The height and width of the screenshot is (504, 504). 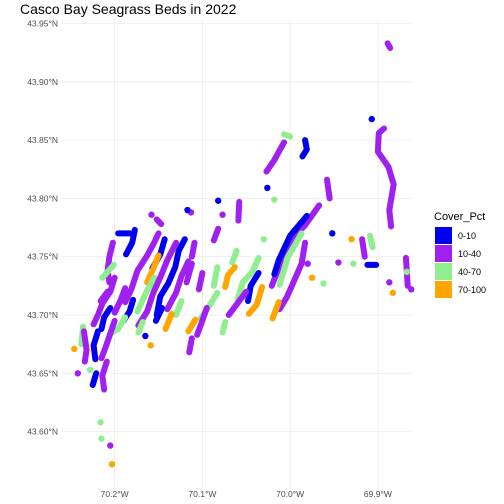 I want to click on y-tick-label: 43.70°N, so click(x=42, y=315).